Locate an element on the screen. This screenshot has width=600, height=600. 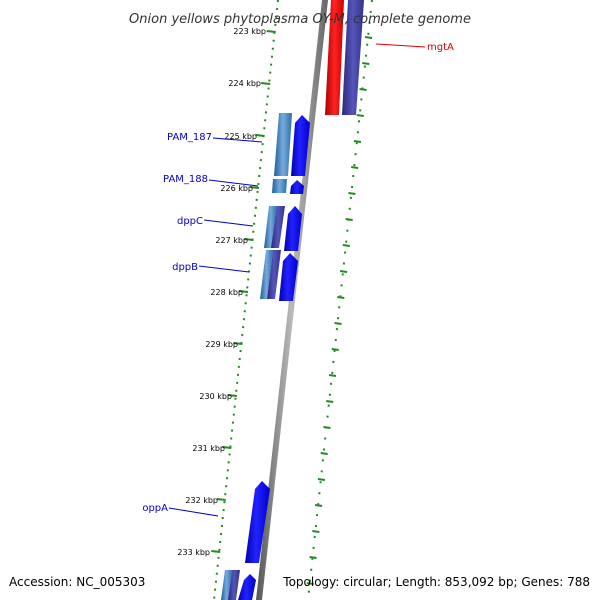
gene-label-dppc: dppC is located at coordinates (190, 221).